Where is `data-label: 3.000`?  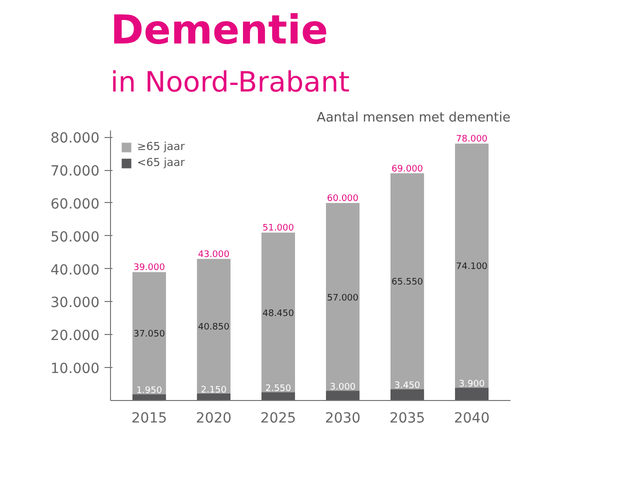 data-label: 3.000 is located at coordinates (343, 387).